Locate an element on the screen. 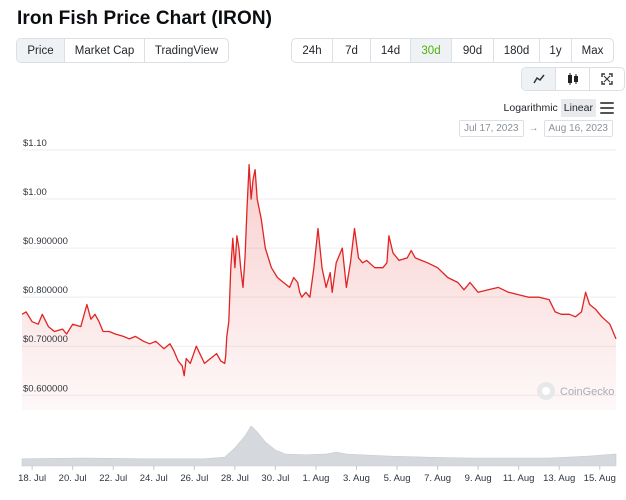 This screenshot has height=500, width=626. scale-logarithmic: Logarithmic is located at coordinates (530, 108).